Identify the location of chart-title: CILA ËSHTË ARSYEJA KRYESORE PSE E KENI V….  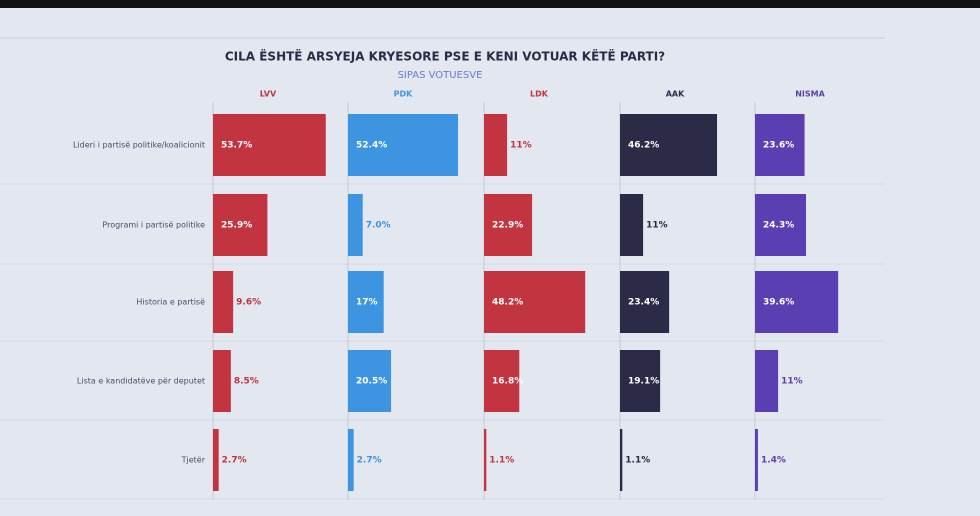
(445, 56).